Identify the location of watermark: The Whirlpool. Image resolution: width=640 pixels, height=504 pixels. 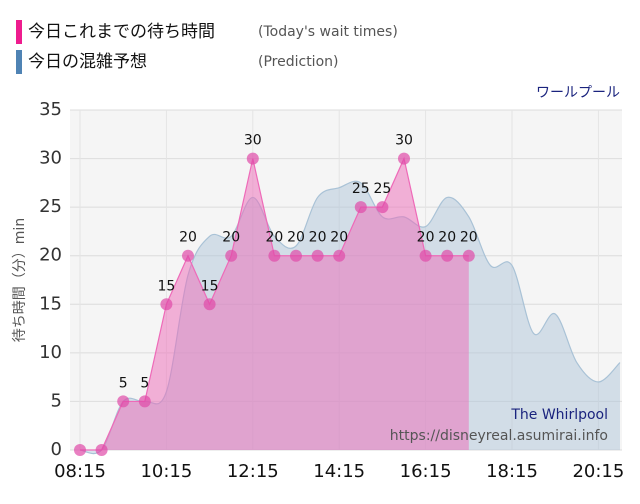
(559, 415).